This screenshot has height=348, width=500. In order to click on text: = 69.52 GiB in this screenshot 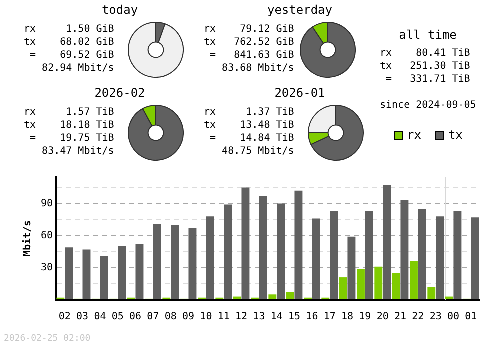, I will do `click(72, 55)`.